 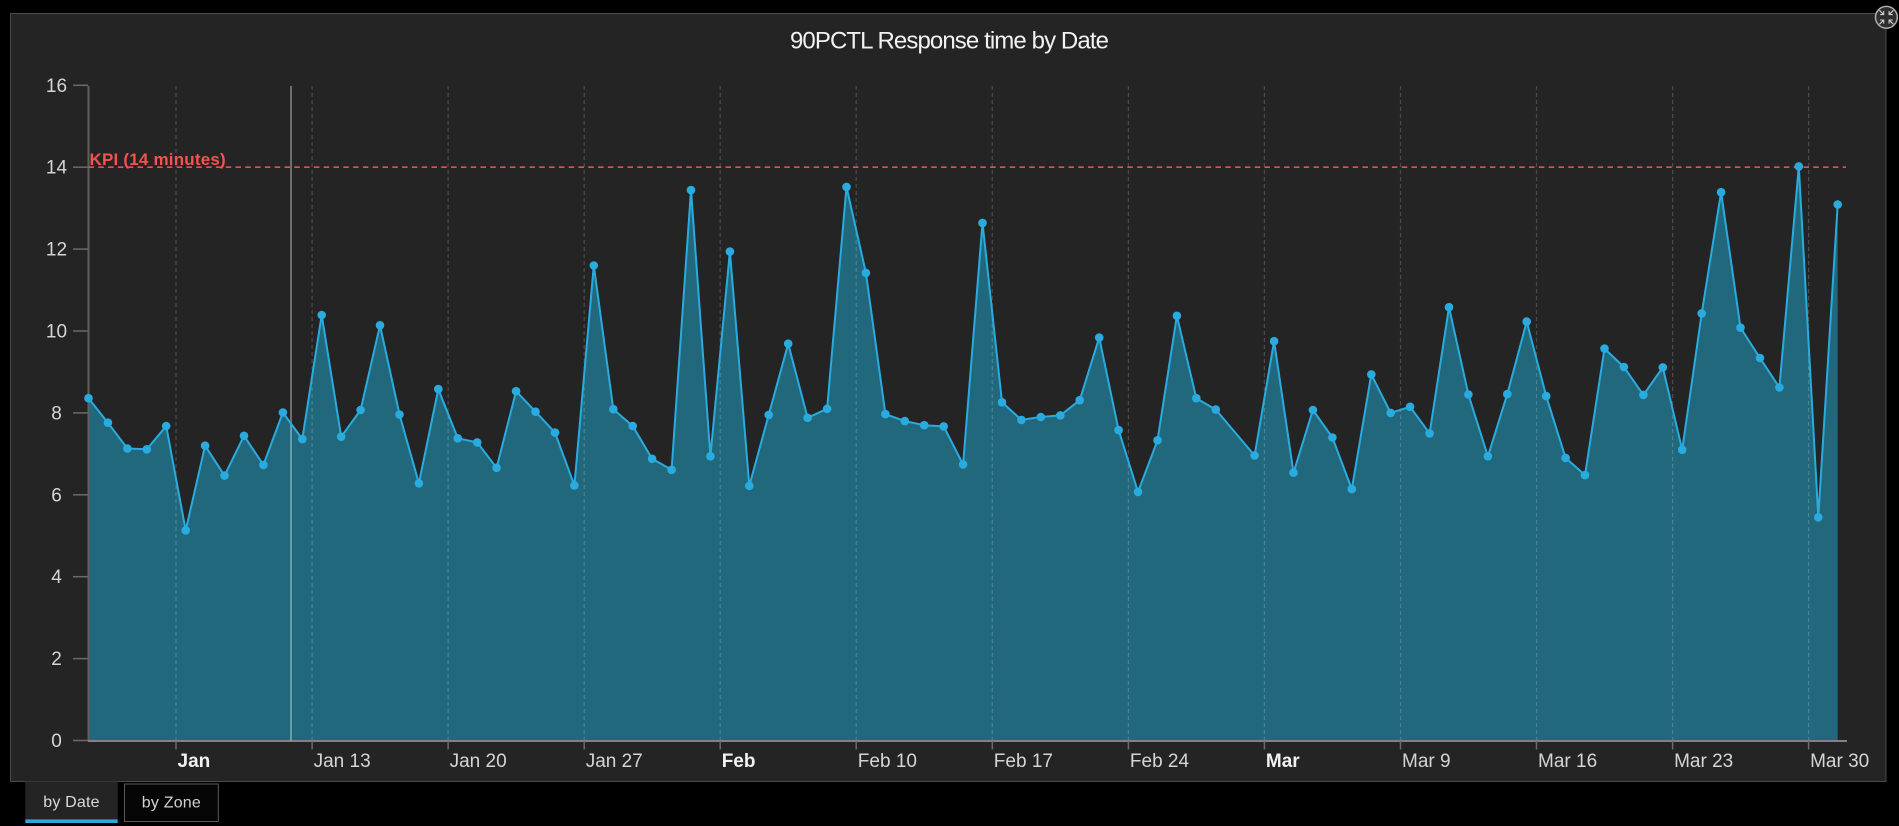 What do you see at coordinates (57, 168) in the screenshot?
I see `svg-text: 14` at bounding box center [57, 168].